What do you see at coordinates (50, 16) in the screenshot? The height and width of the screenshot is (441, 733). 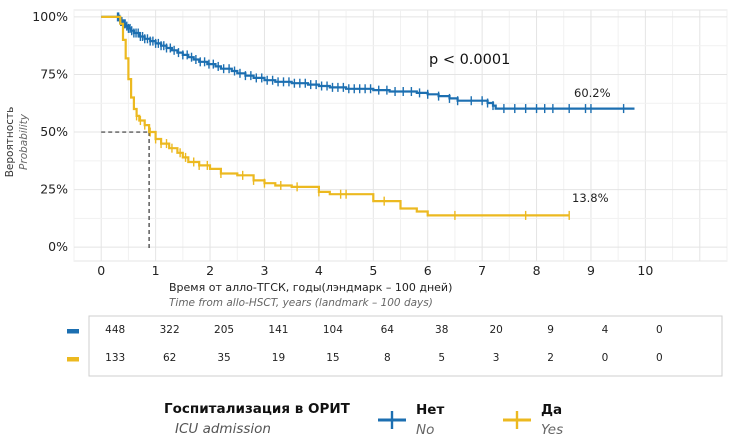 I see `y-tick-label: 100%` at bounding box center [50, 16].